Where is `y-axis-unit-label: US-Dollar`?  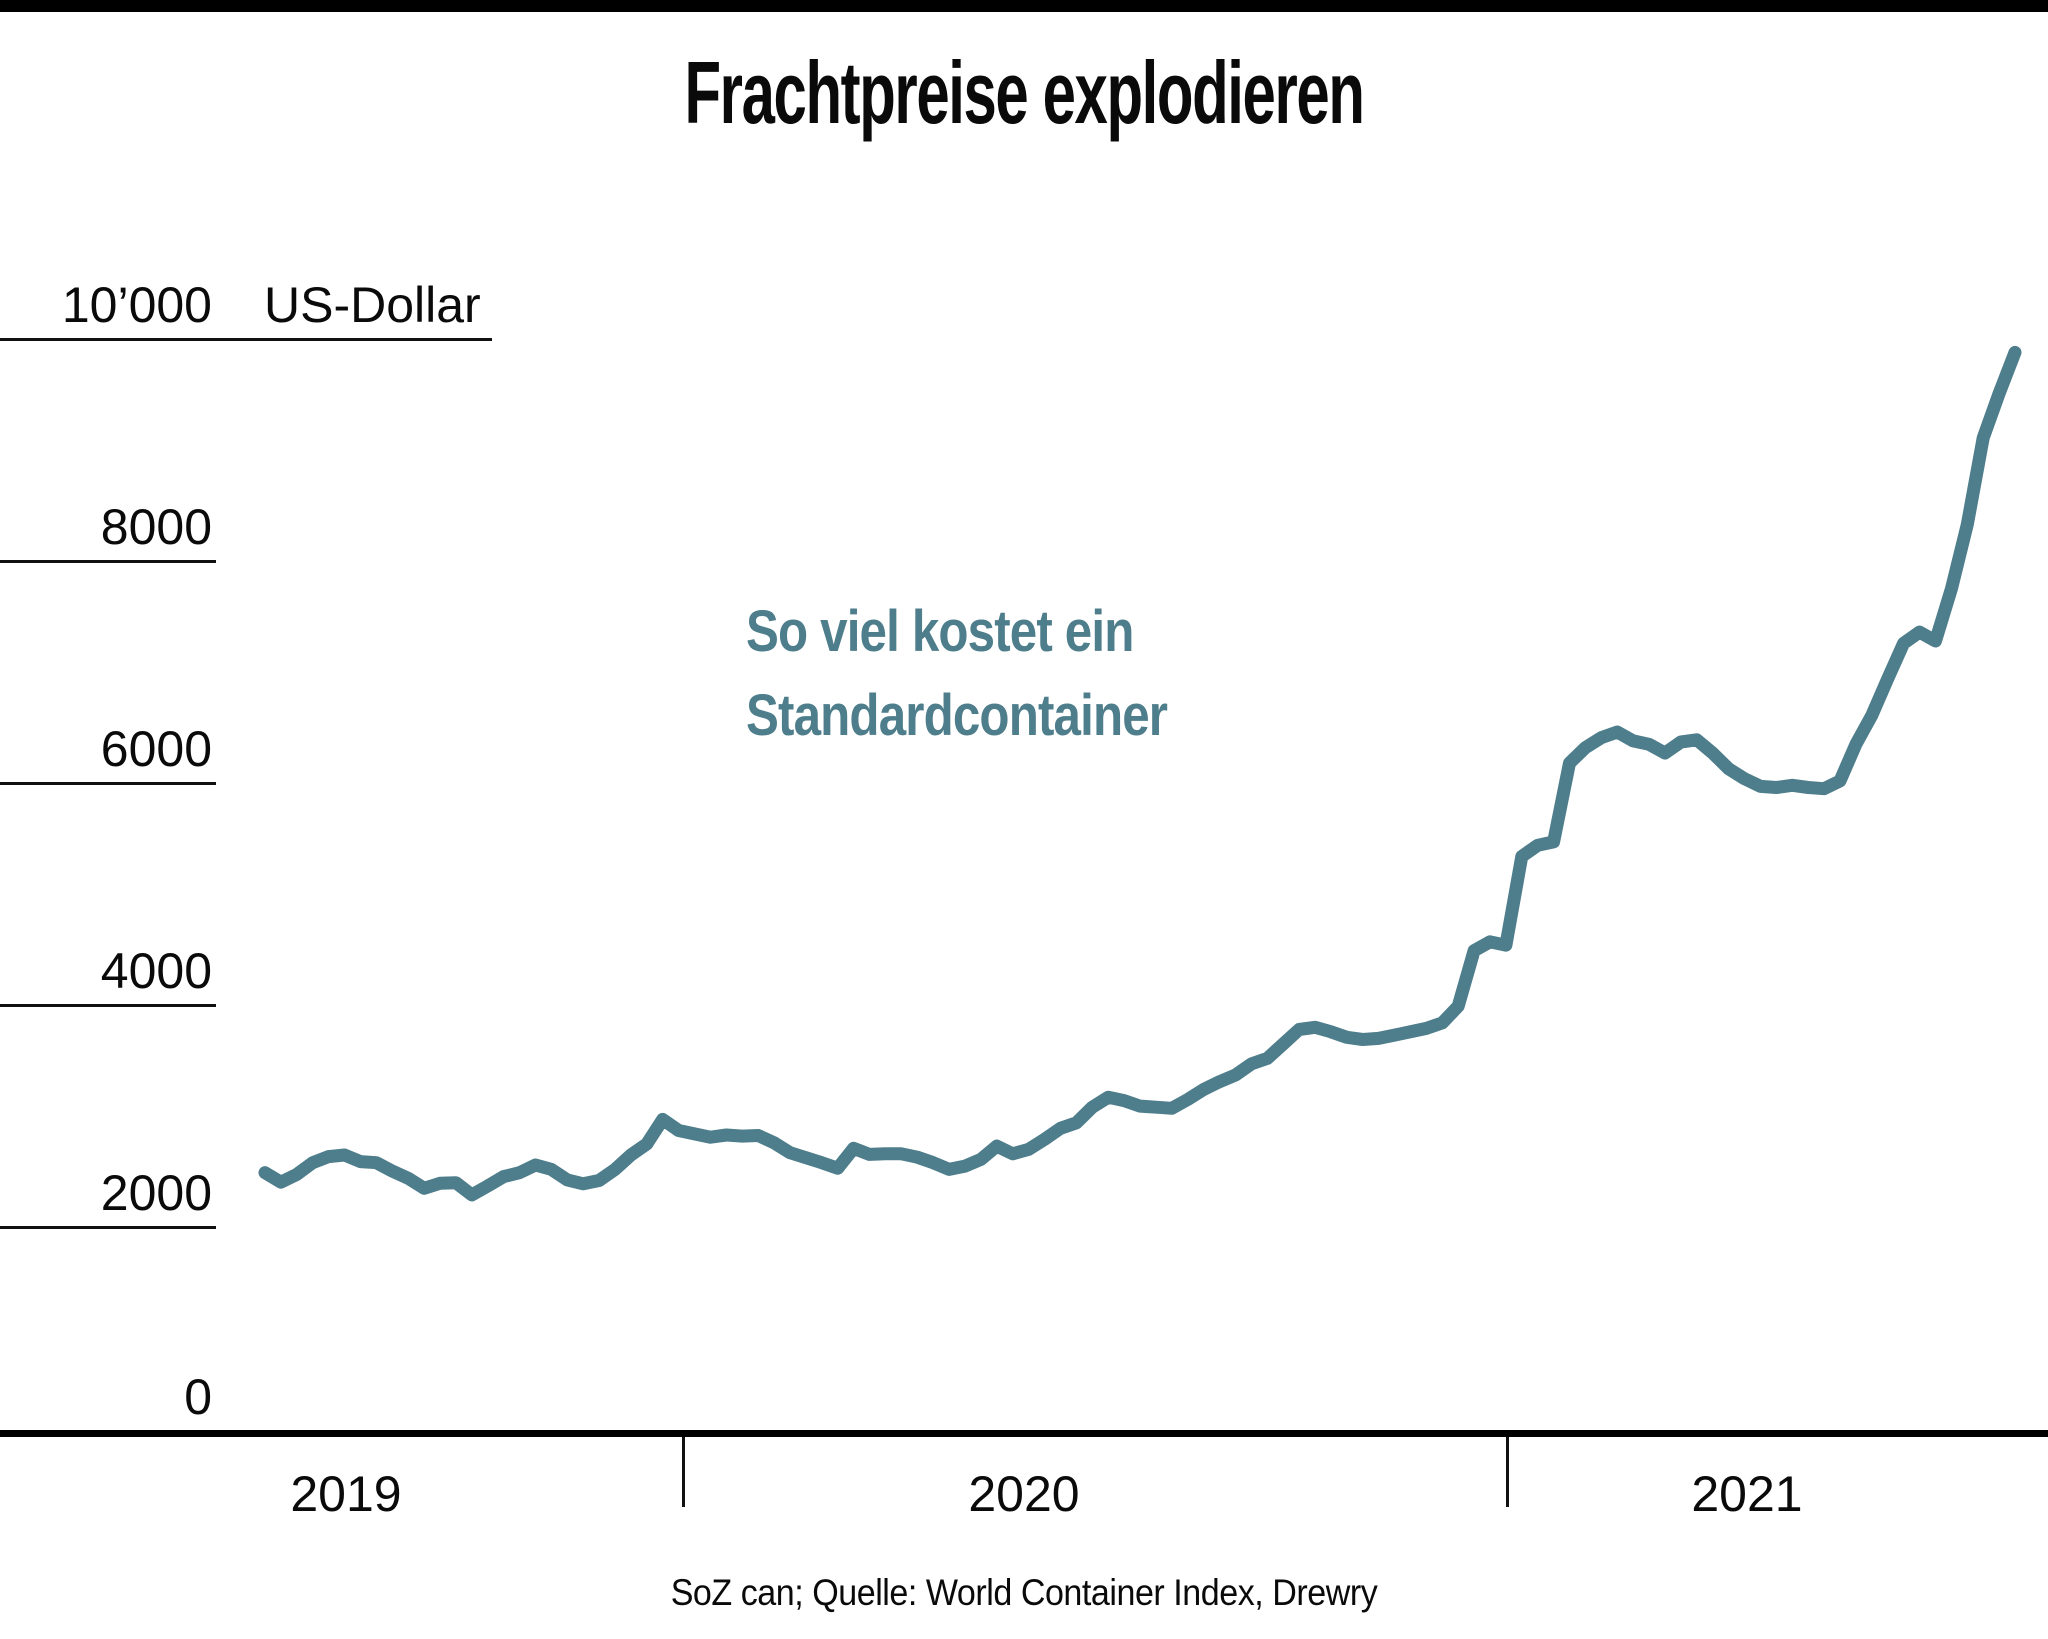 y-axis-unit-label: US-Dollar is located at coordinates (372, 305).